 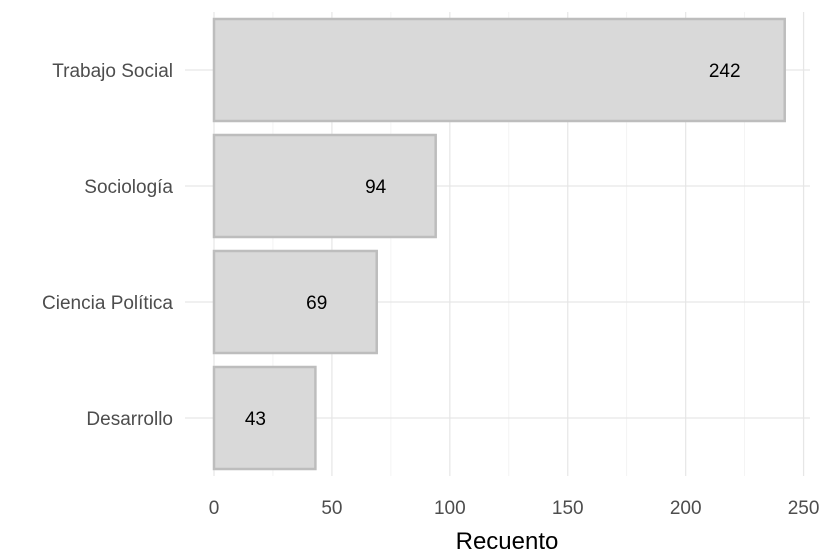 What do you see at coordinates (316, 303) in the screenshot?
I see `data-label: 69` at bounding box center [316, 303].